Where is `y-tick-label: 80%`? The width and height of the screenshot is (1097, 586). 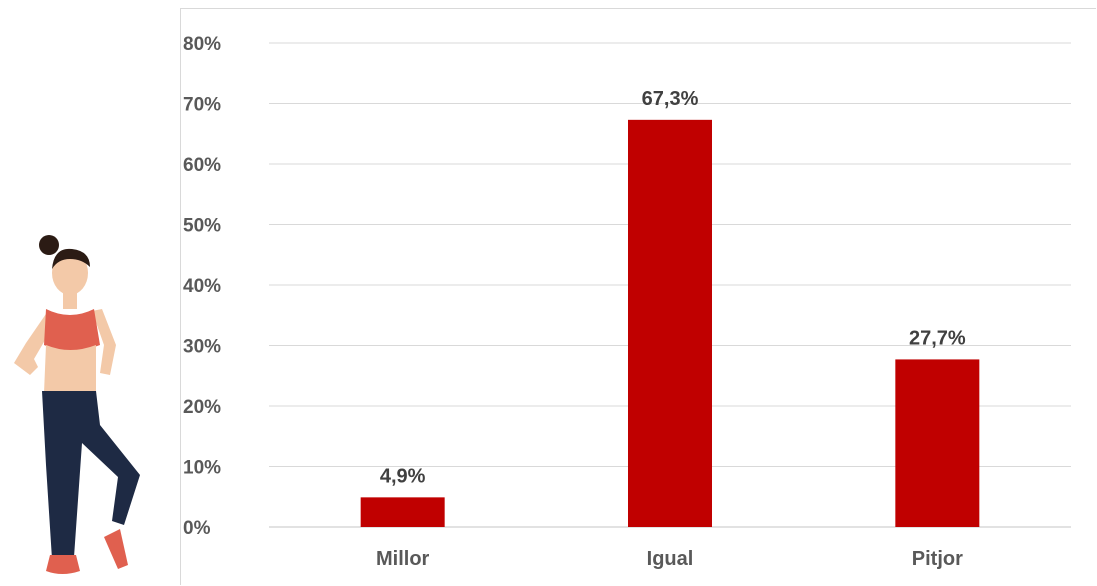 y-tick-label: 80% is located at coordinates (202, 44).